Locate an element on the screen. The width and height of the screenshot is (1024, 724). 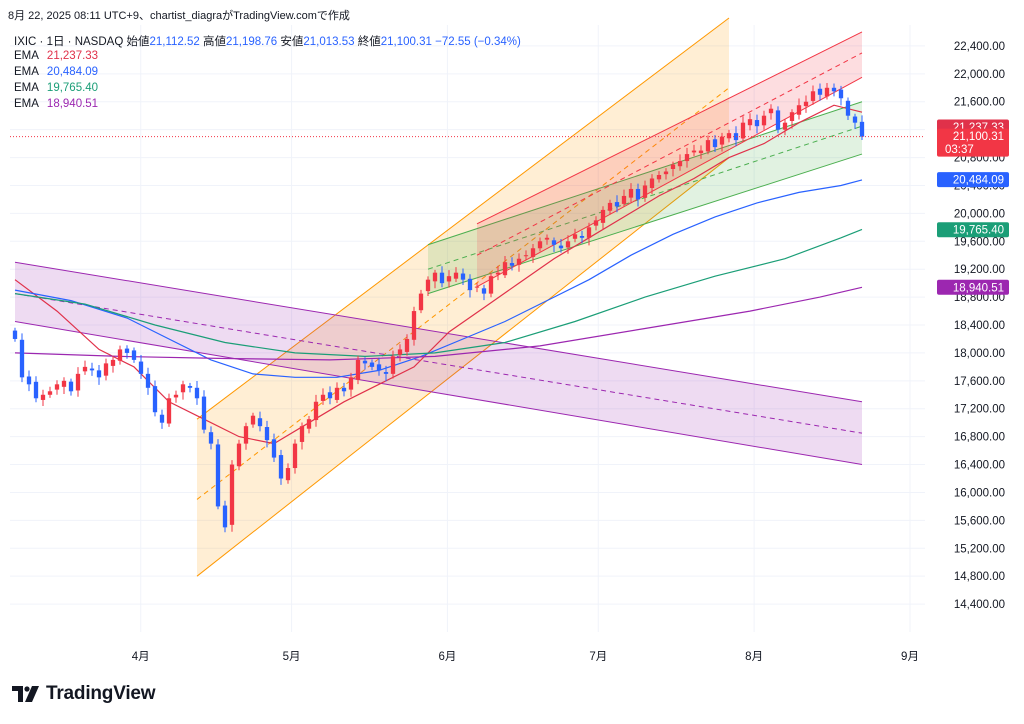
ema-legend-row: EMA 21,237.33 is located at coordinates (56, 56).